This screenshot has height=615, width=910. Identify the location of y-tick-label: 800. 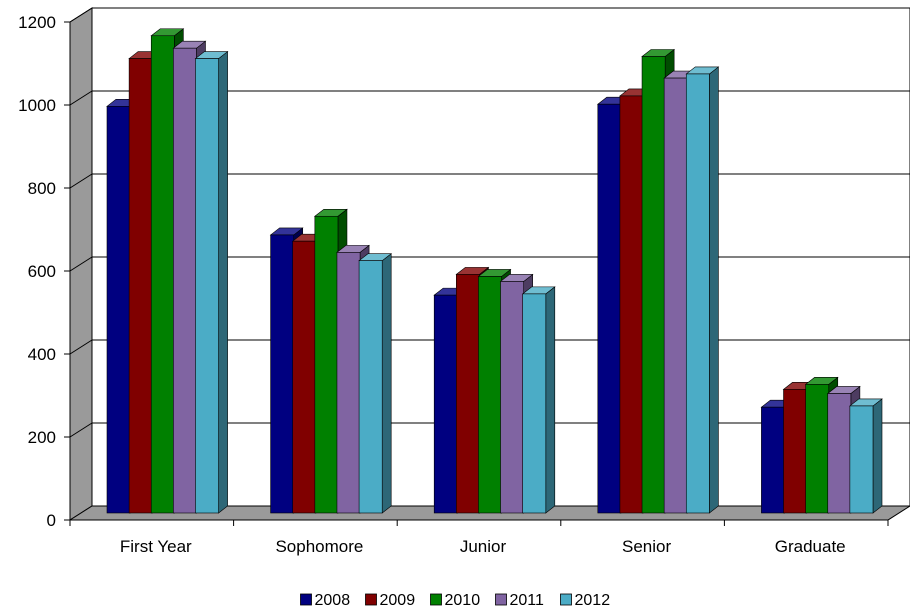
(42, 188).